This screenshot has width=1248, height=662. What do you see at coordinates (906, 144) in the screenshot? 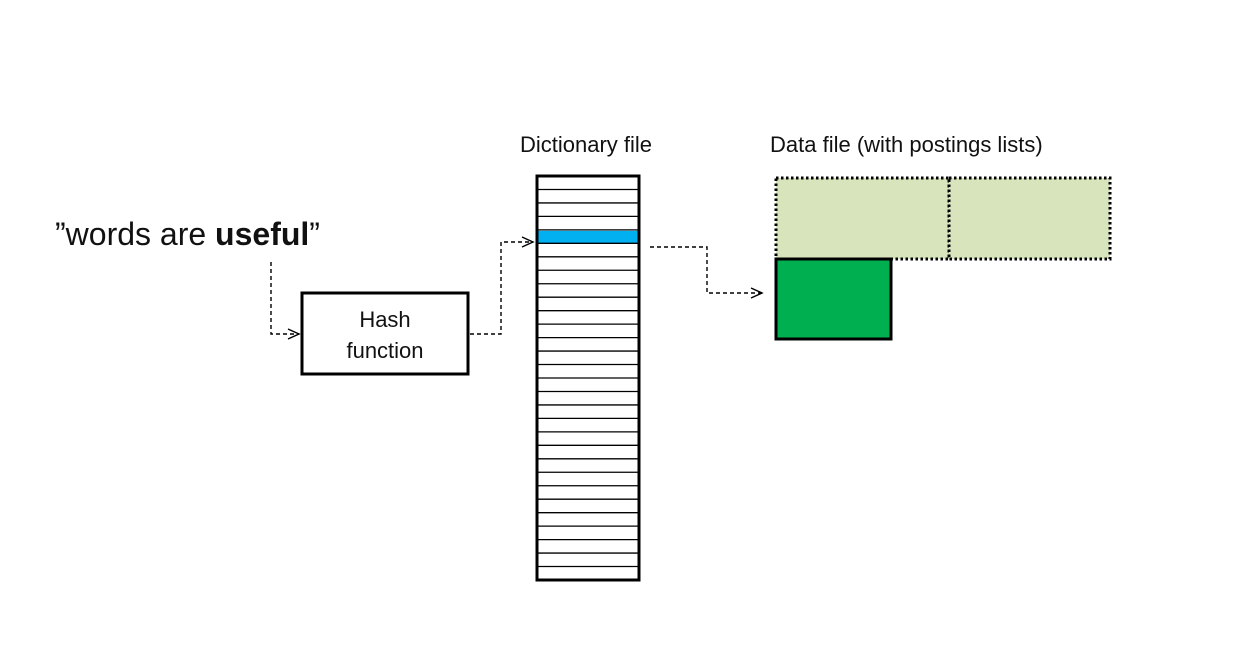
I see `data-file-title: Data file (with postings lists)` at bounding box center [906, 144].